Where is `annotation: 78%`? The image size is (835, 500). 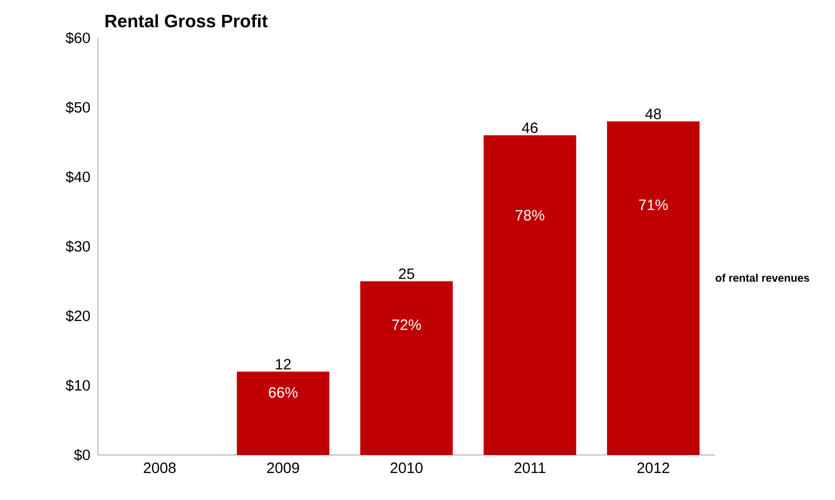 annotation: 78% is located at coordinates (530, 215).